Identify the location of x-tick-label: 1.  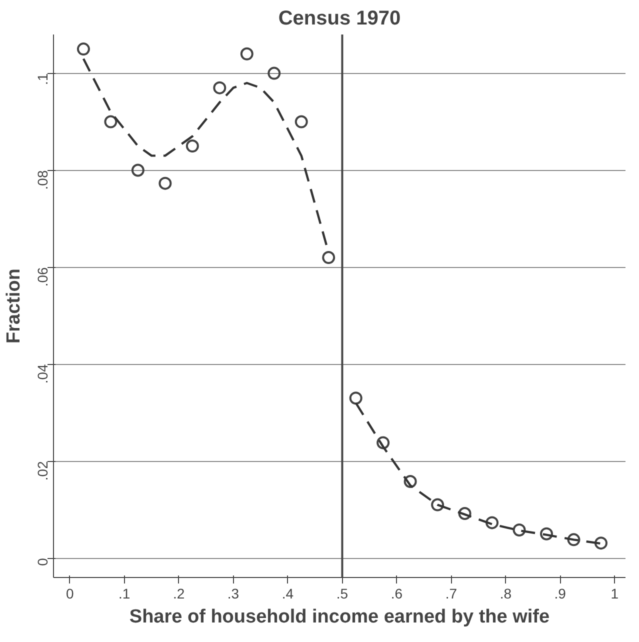
(614, 594).